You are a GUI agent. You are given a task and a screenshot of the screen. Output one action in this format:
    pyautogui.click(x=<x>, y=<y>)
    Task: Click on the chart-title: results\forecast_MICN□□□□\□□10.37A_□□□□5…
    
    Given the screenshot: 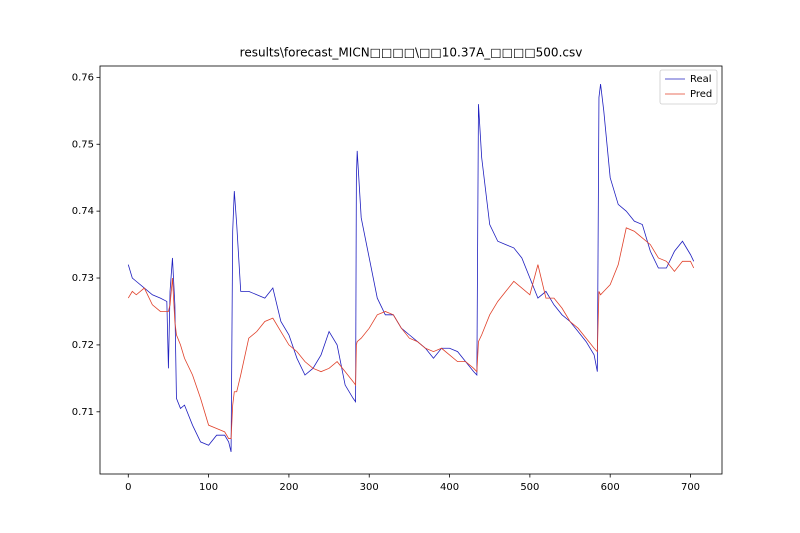 What is the action you would take?
    pyautogui.click(x=411, y=53)
    